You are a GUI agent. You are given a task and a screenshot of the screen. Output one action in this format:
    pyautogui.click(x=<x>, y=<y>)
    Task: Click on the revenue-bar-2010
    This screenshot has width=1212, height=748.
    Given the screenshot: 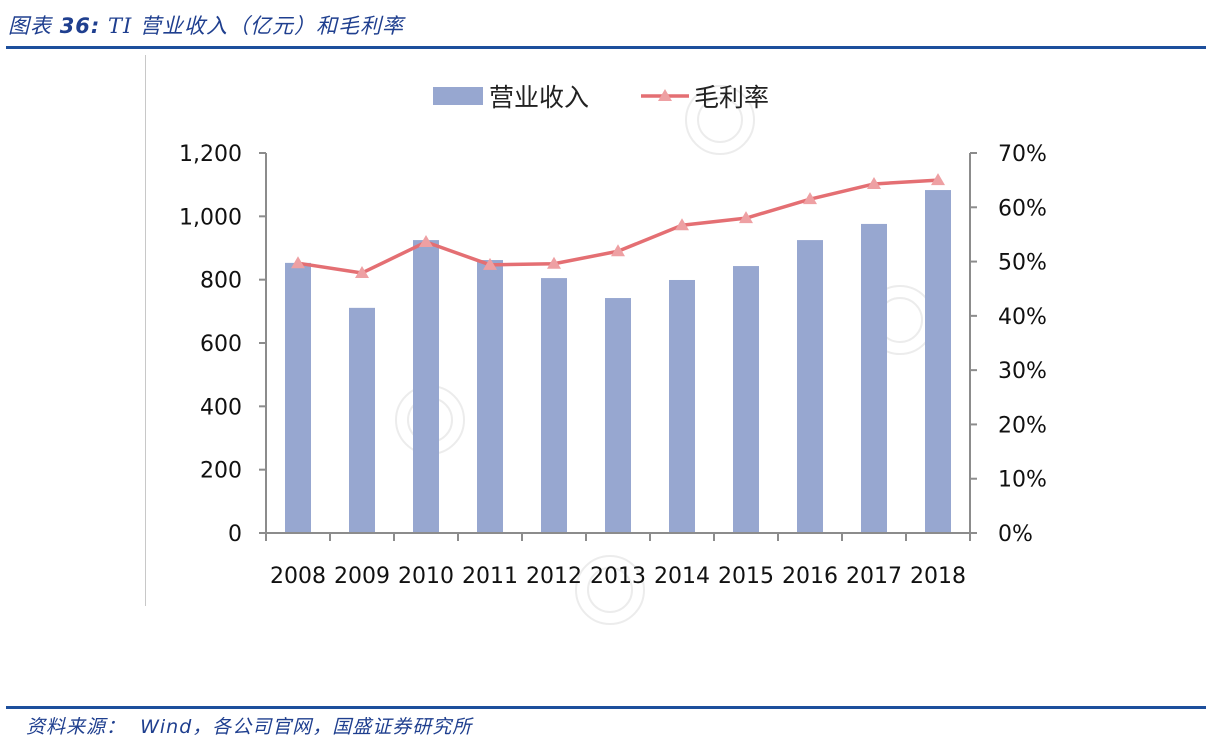 What is the action you would take?
    pyautogui.click(x=426, y=387)
    